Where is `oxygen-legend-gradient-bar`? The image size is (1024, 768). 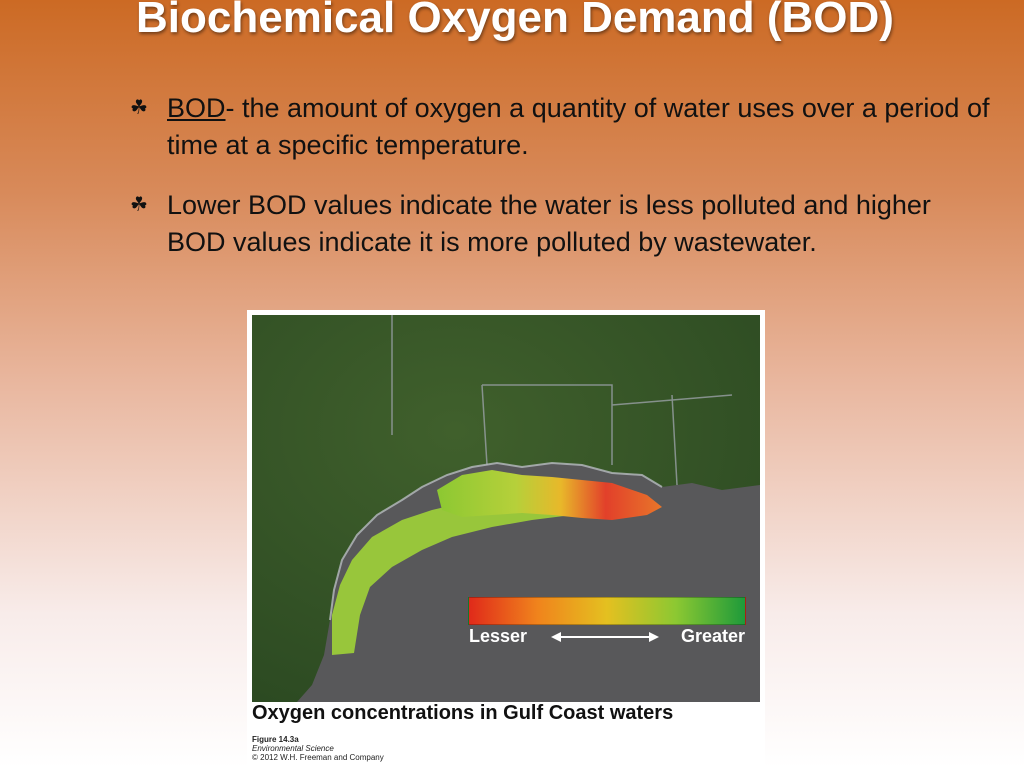
oxygen-legend-gradient-bar is located at coordinates (607, 611).